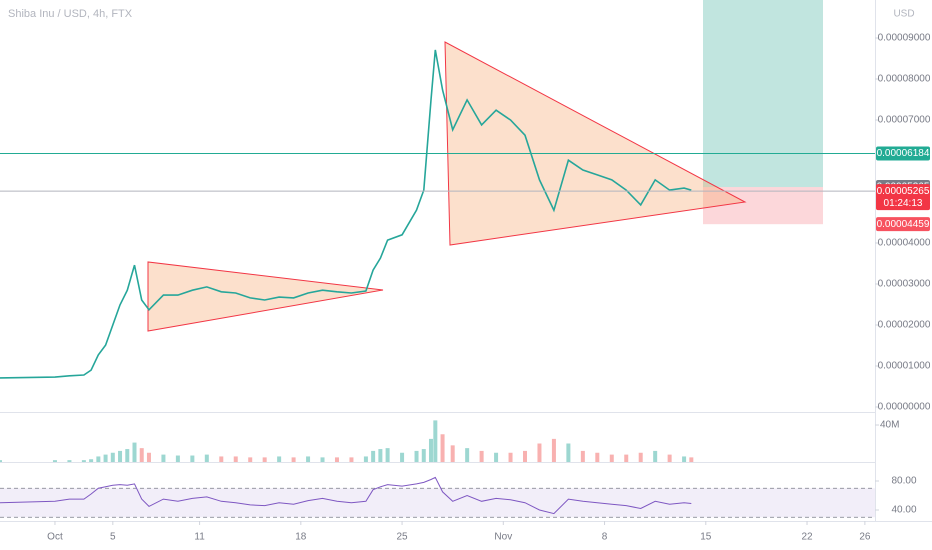 The width and height of the screenshot is (932, 550). What do you see at coordinates (903, 510) in the screenshot?
I see `y-tick-label: 40.00` at bounding box center [903, 510].